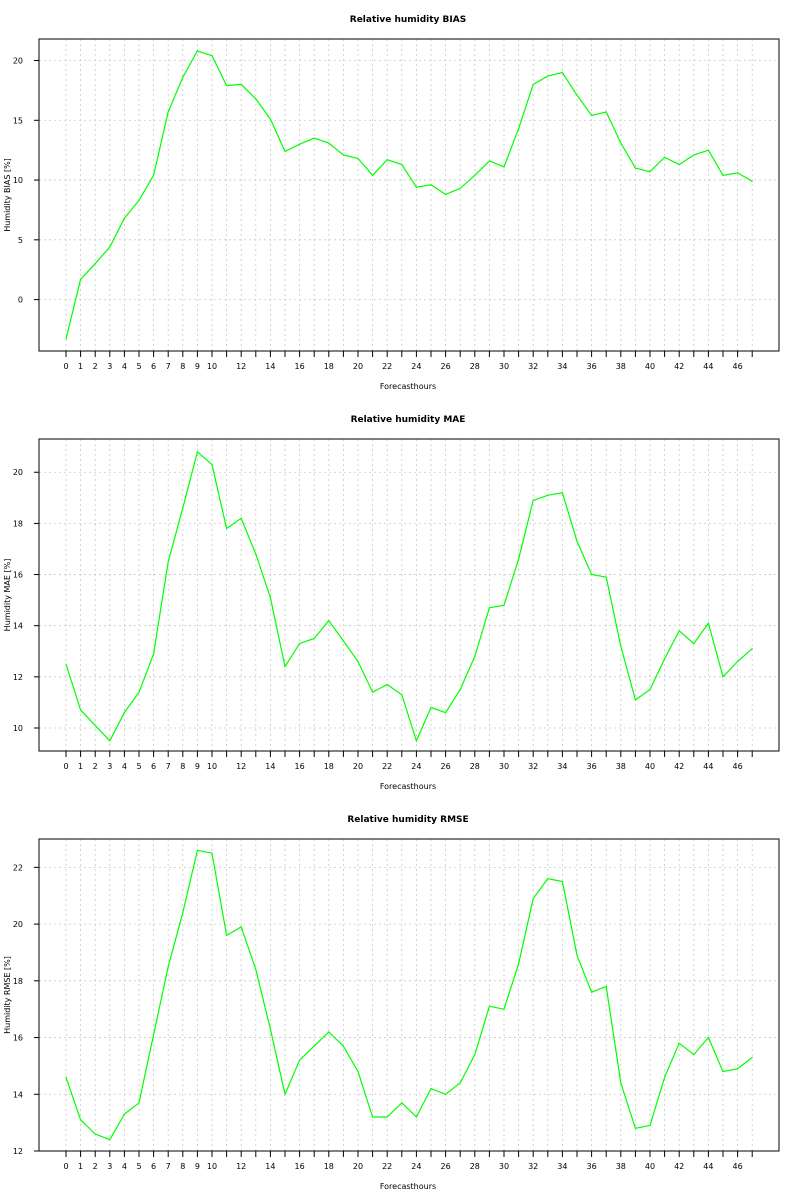 The height and width of the screenshot is (1200, 800). Describe the element at coordinates (168, 1166) in the screenshot. I see `x-tick-label: 7` at that location.